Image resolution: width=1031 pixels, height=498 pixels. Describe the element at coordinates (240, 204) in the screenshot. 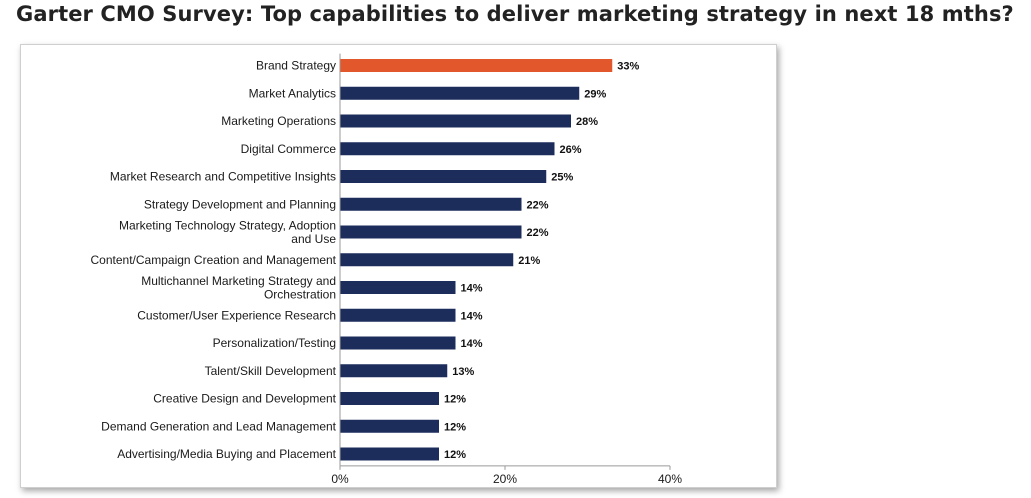

I see `category-label: Strategy Development and Planning` at that location.